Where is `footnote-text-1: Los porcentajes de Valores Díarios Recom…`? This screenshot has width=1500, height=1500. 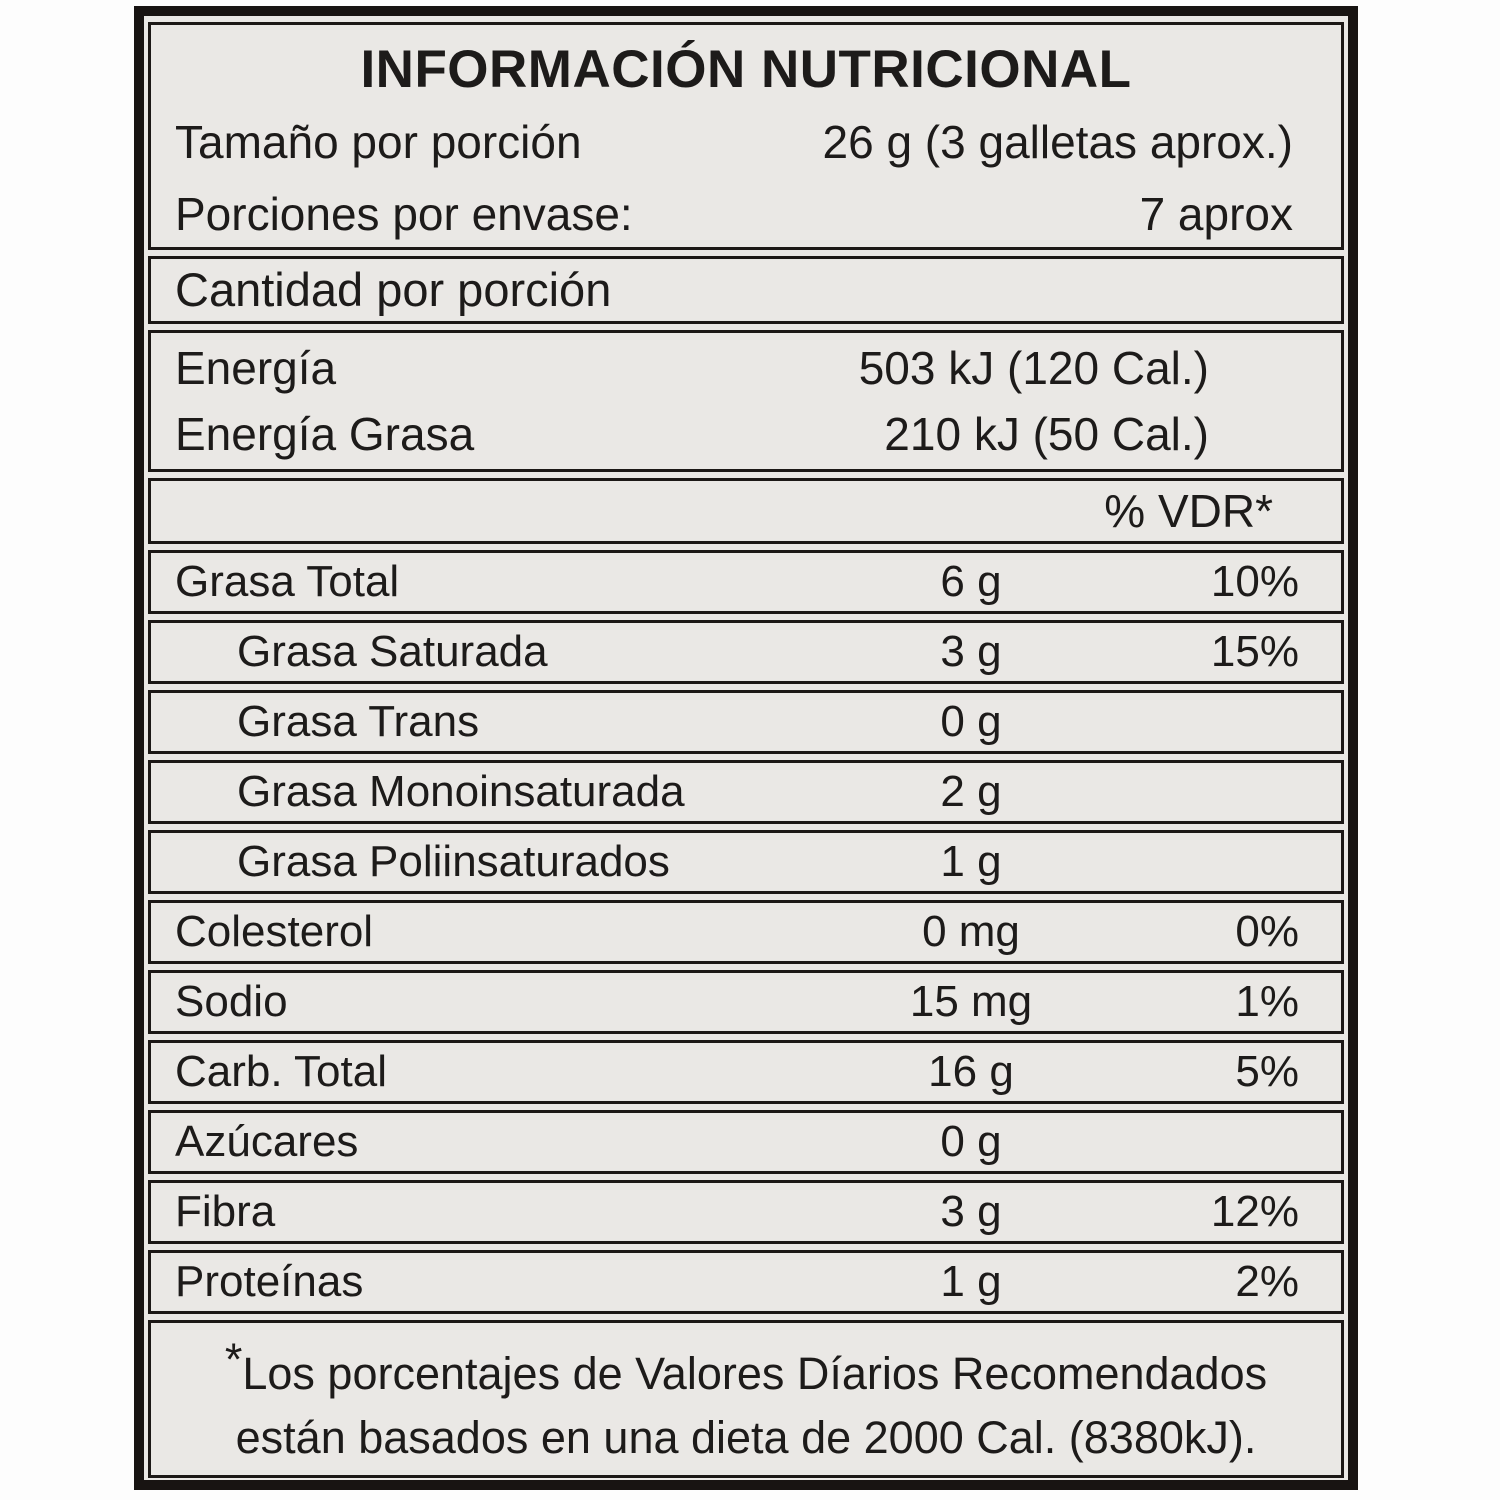
footnote-text-1: Los porcentajes de Valores Díarios Recom… is located at coordinates (755, 1373).